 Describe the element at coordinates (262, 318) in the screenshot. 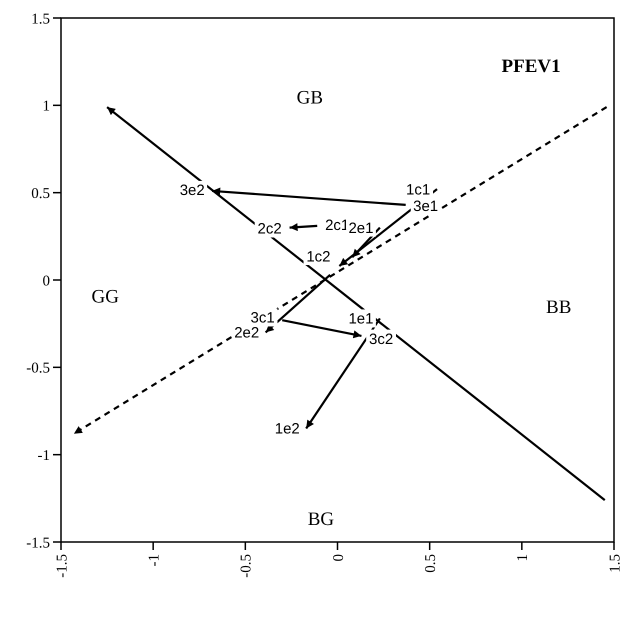

I see `annotation: 3c1` at that location.